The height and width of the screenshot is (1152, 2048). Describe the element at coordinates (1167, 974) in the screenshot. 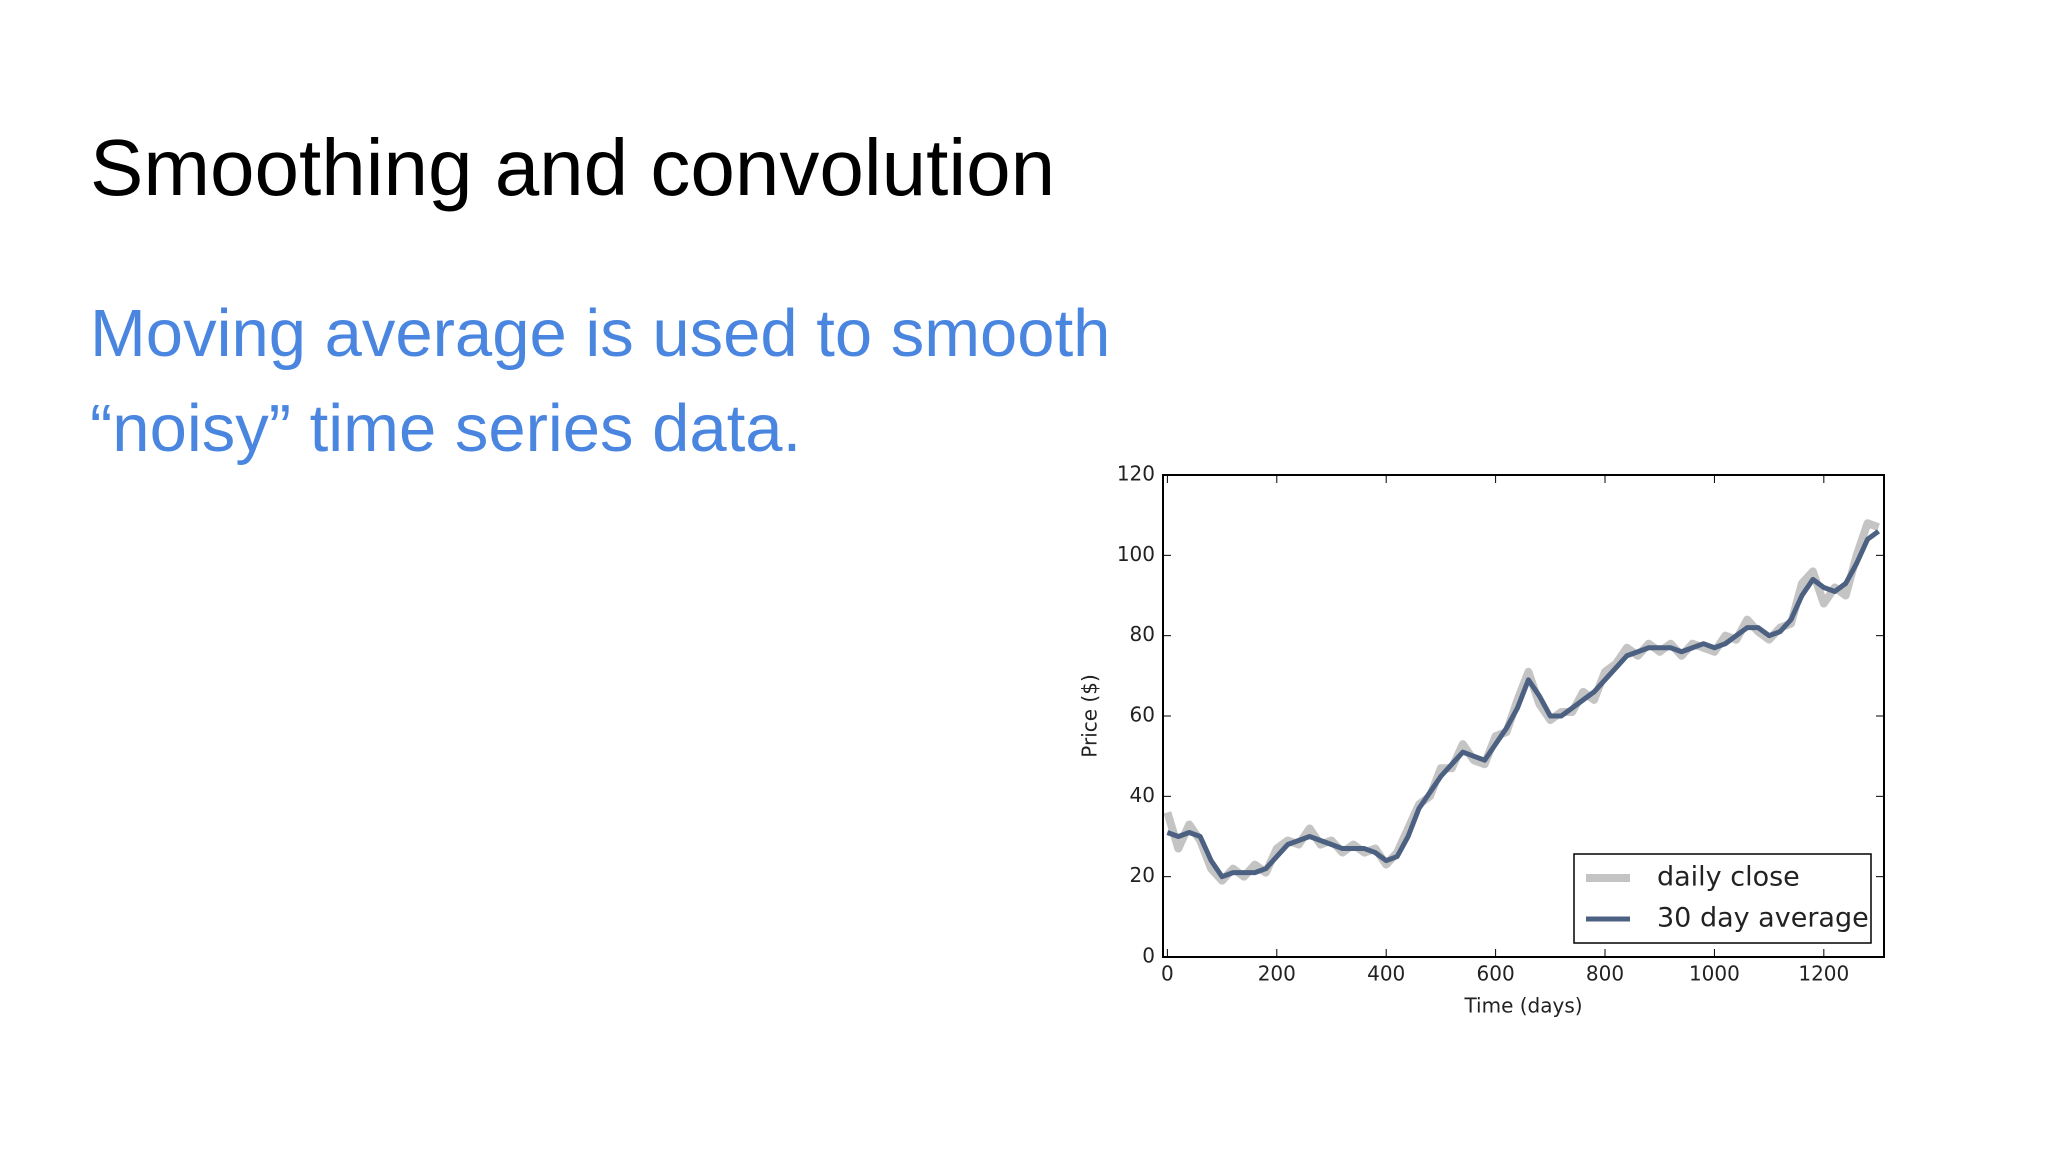

I see `x-tick-label: 0` at that location.